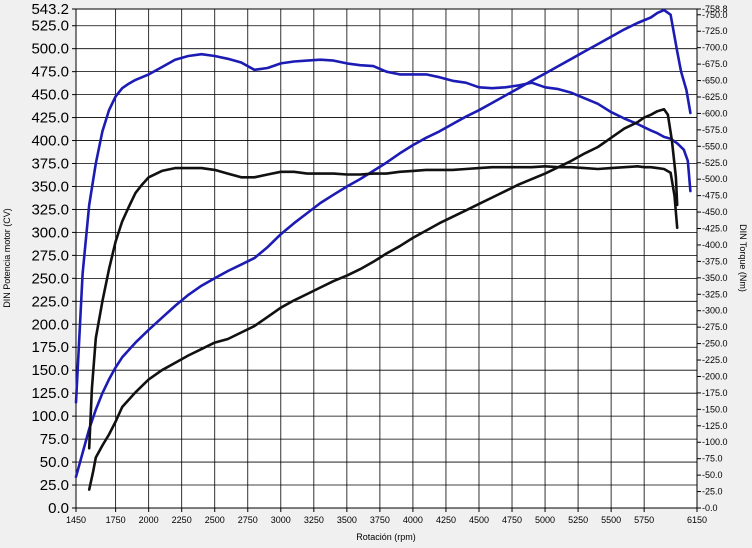 The width and height of the screenshot is (752, 548). I want to click on right-tick-label: -175.0, so click(715, 393).